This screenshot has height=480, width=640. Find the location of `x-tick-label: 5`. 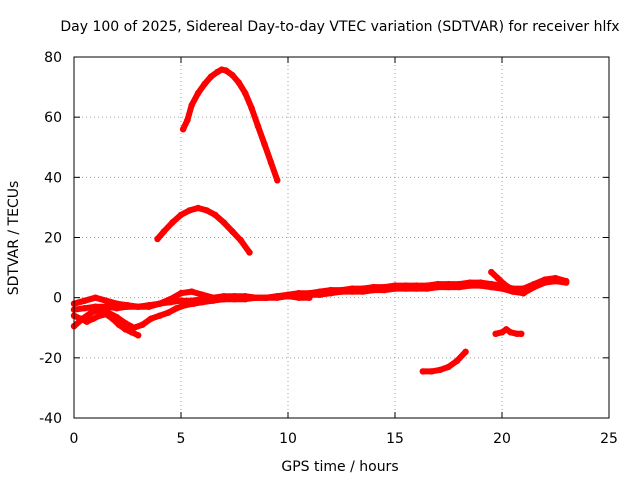

x-tick-label: 5 is located at coordinates (181, 439).